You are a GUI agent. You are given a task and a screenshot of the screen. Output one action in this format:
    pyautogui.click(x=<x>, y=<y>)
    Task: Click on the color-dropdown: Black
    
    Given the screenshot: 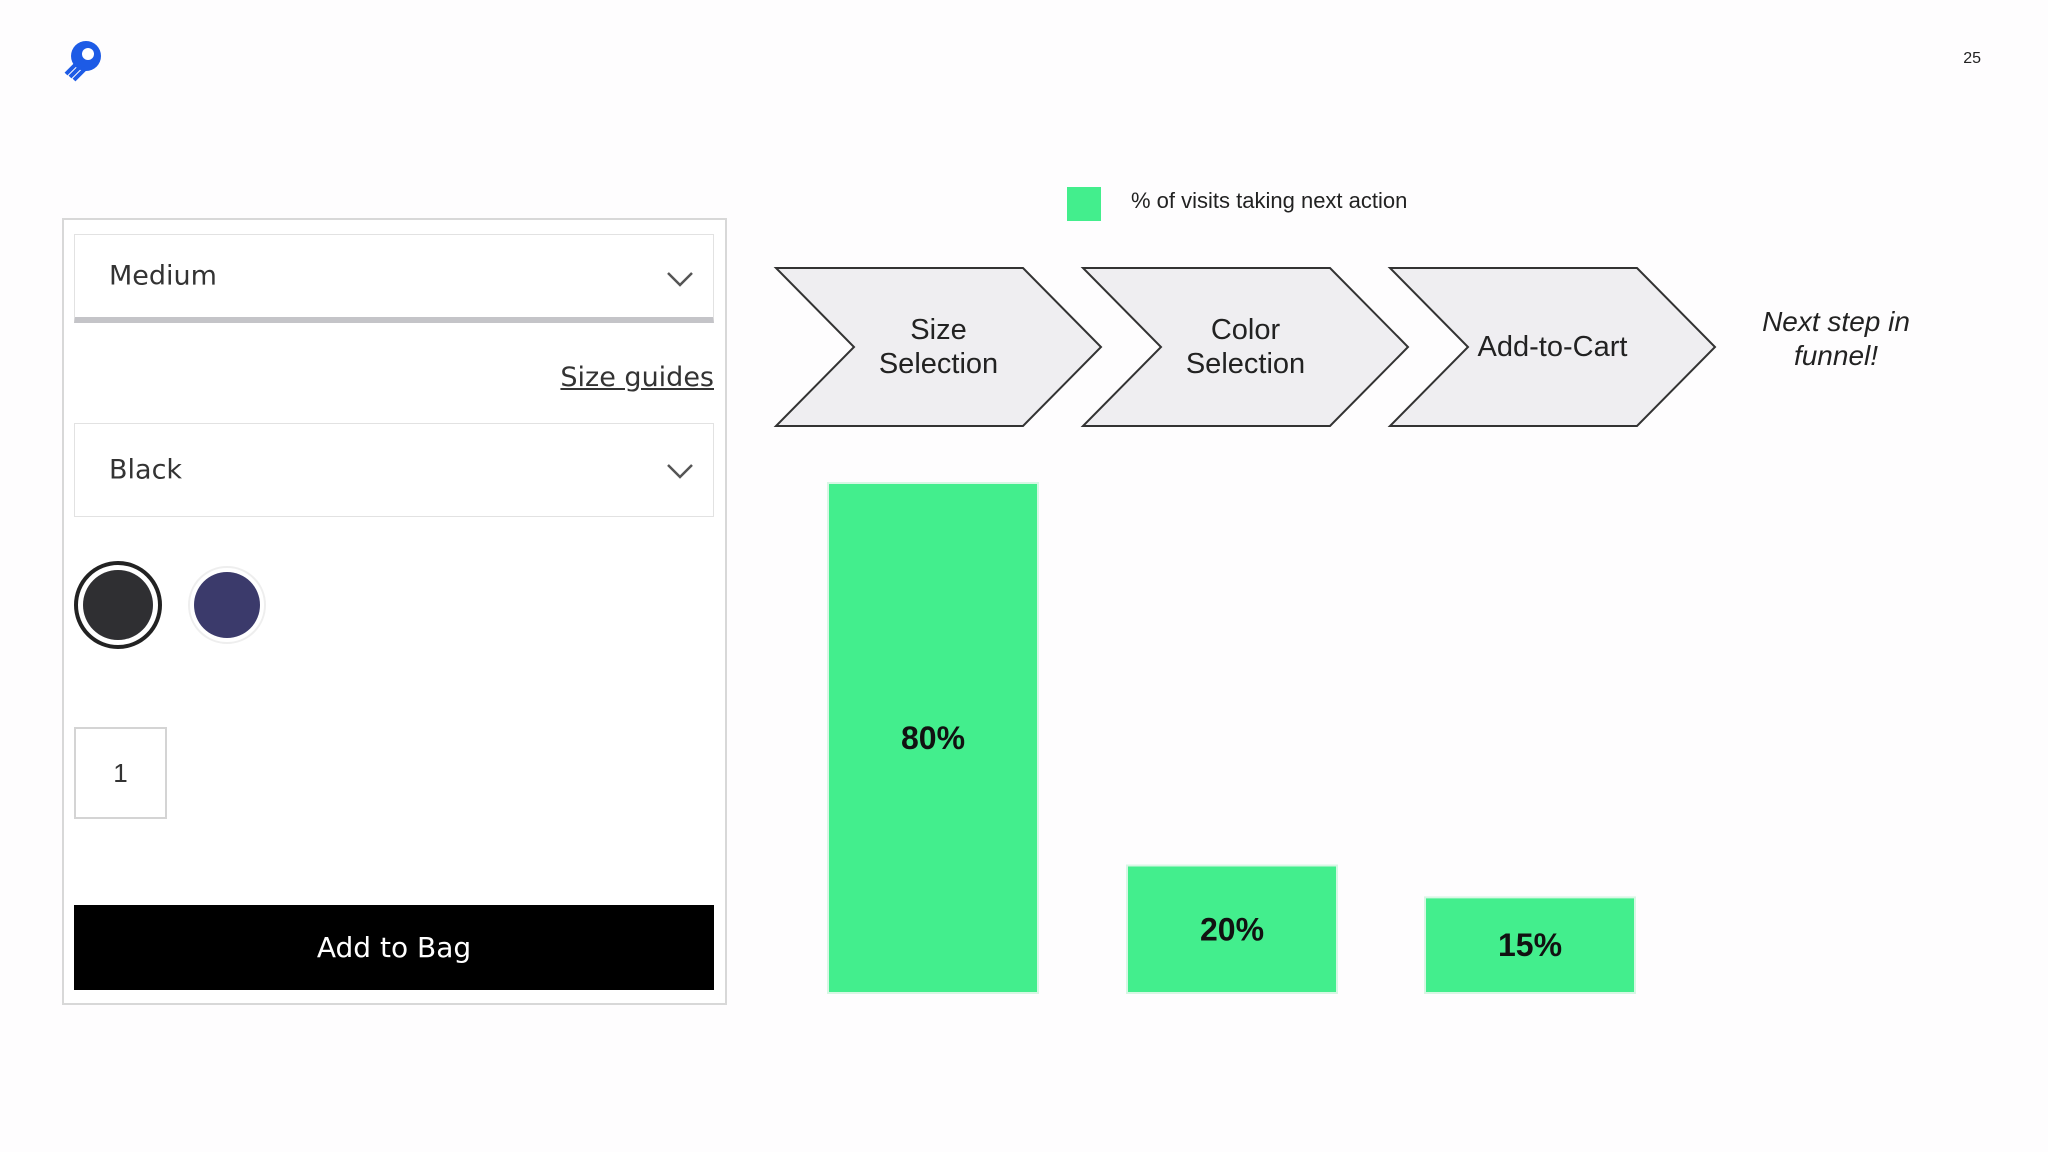 What is the action you would take?
    pyautogui.click(x=394, y=470)
    